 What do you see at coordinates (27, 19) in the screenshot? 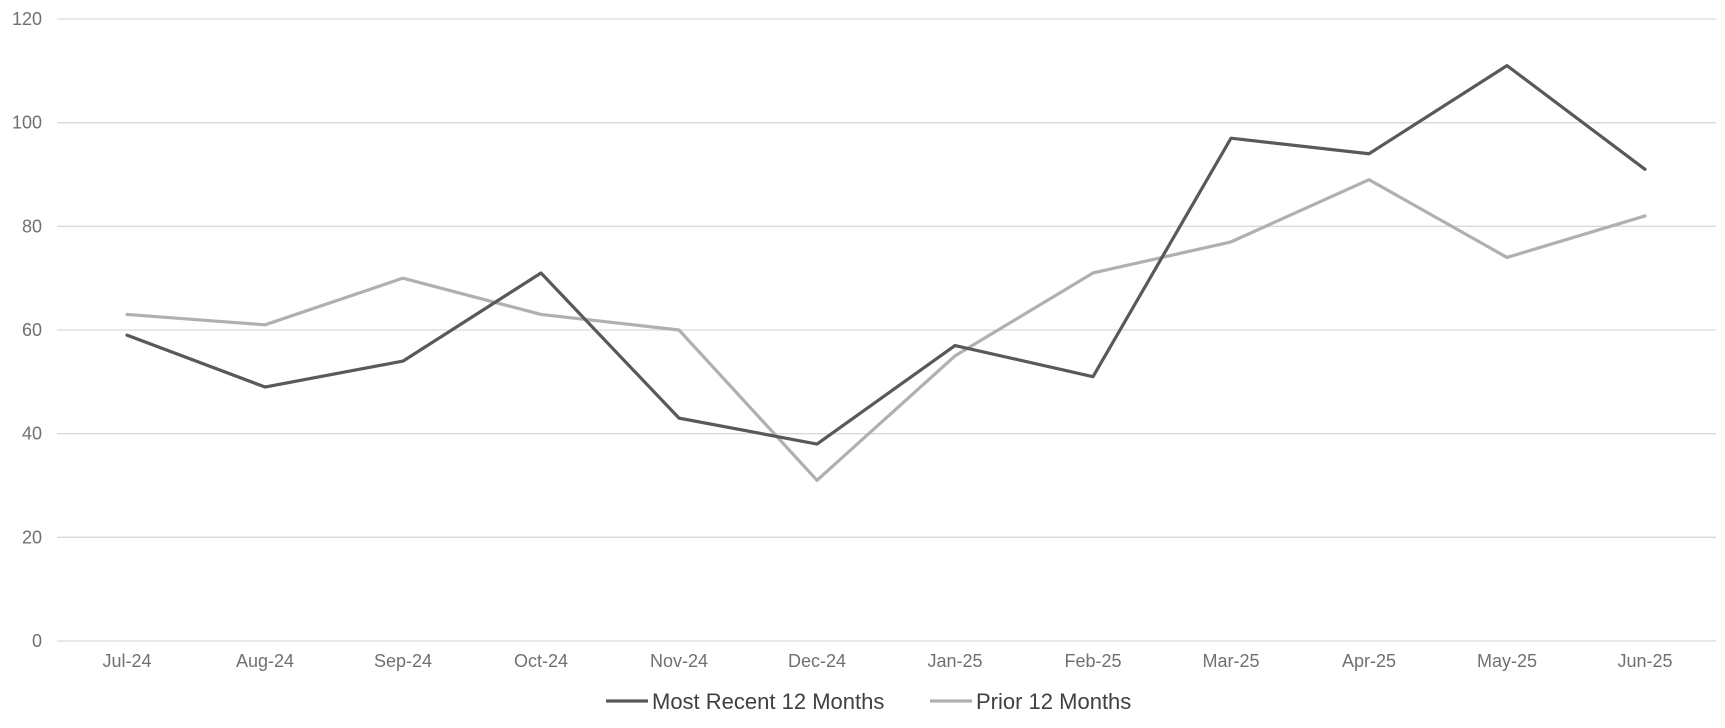
I see `y-tick-label: 120` at bounding box center [27, 19].